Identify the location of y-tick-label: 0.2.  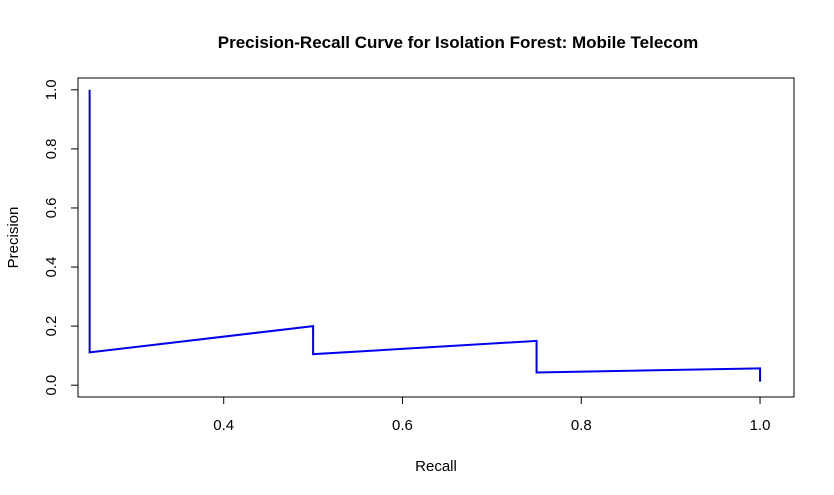
(51, 326).